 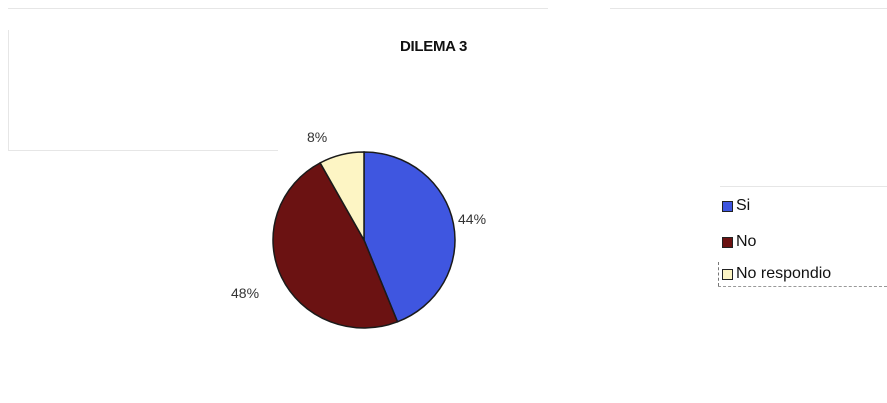 What do you see at coordinates (803, 186) in the screenshot?
I see `chart-border-legend-top` at bounding box center [803, 186].